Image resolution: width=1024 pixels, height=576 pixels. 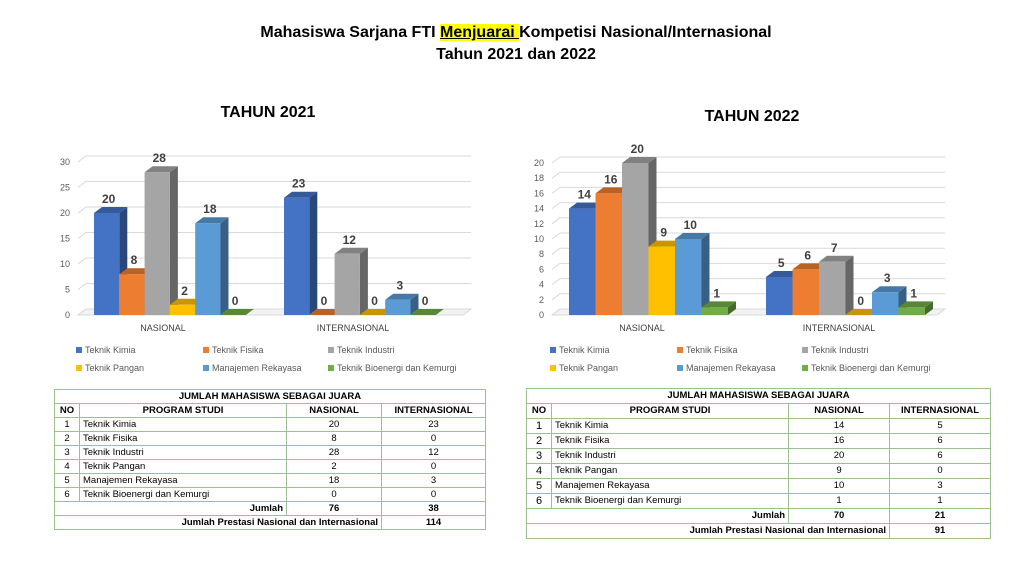 I want to click on row-no: 3, so click(x=539, y=456).